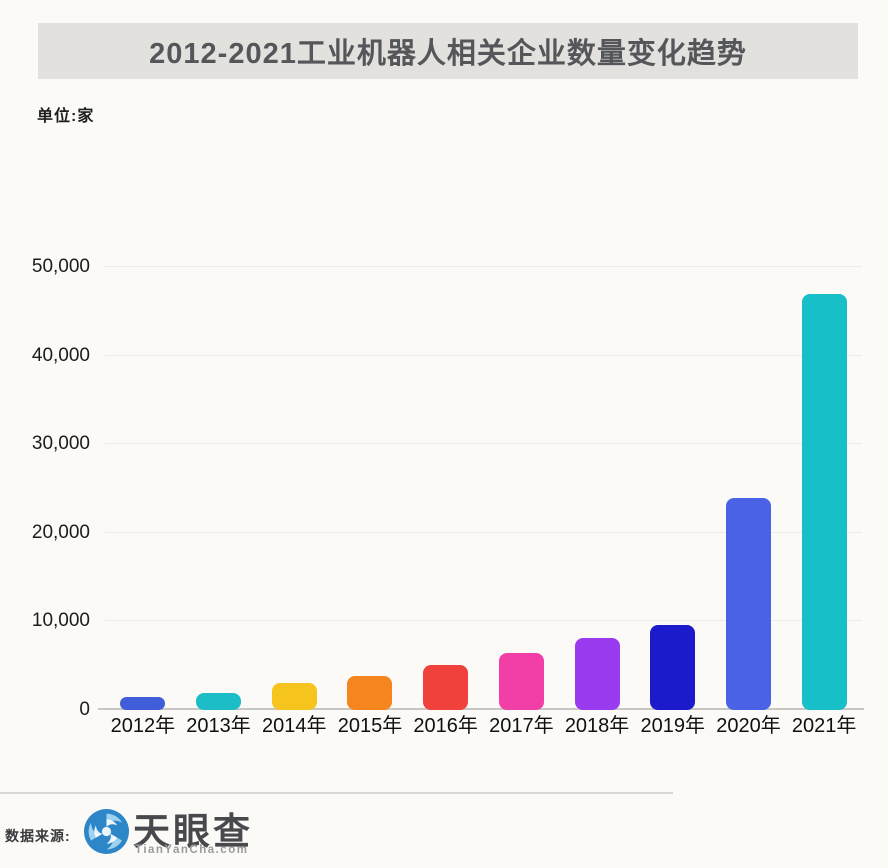 Image resolution: width=888 pixels, height=868 pixels. What do you see at coordinates (218, 726) in the screenshot?
I see `x-tick-label: 2013年` at bounding box center [218, 726].